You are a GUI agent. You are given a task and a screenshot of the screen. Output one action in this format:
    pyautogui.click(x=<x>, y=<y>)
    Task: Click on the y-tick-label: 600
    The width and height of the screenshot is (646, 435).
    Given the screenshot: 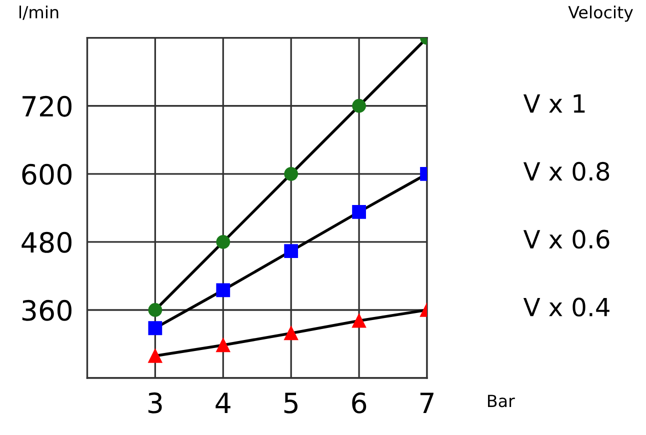 What is the action you would take?
    pyautogui.click(x=47, y=174)
    